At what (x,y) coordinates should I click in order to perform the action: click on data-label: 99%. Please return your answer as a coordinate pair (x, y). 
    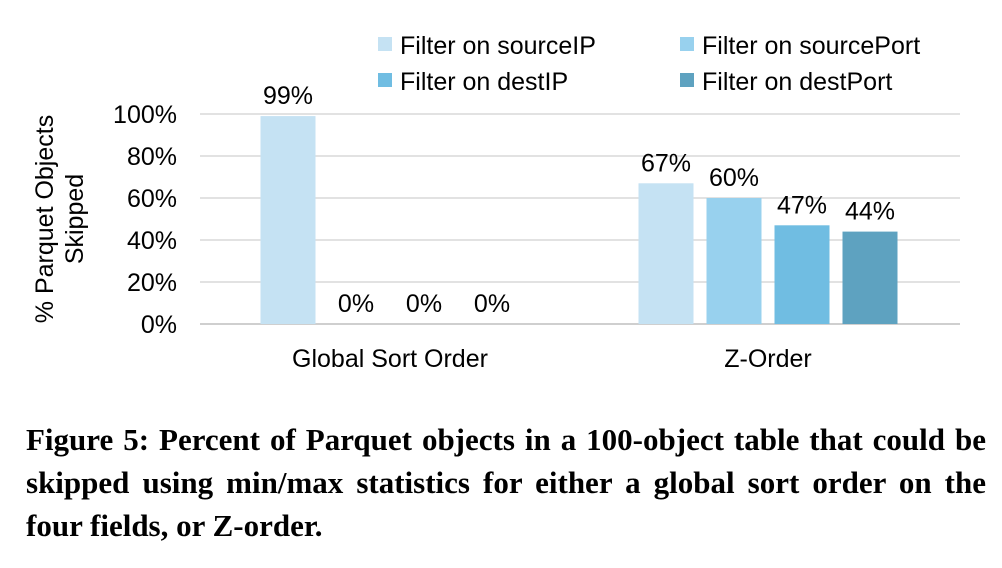
    Looking at the image, I should click on (288, 96).